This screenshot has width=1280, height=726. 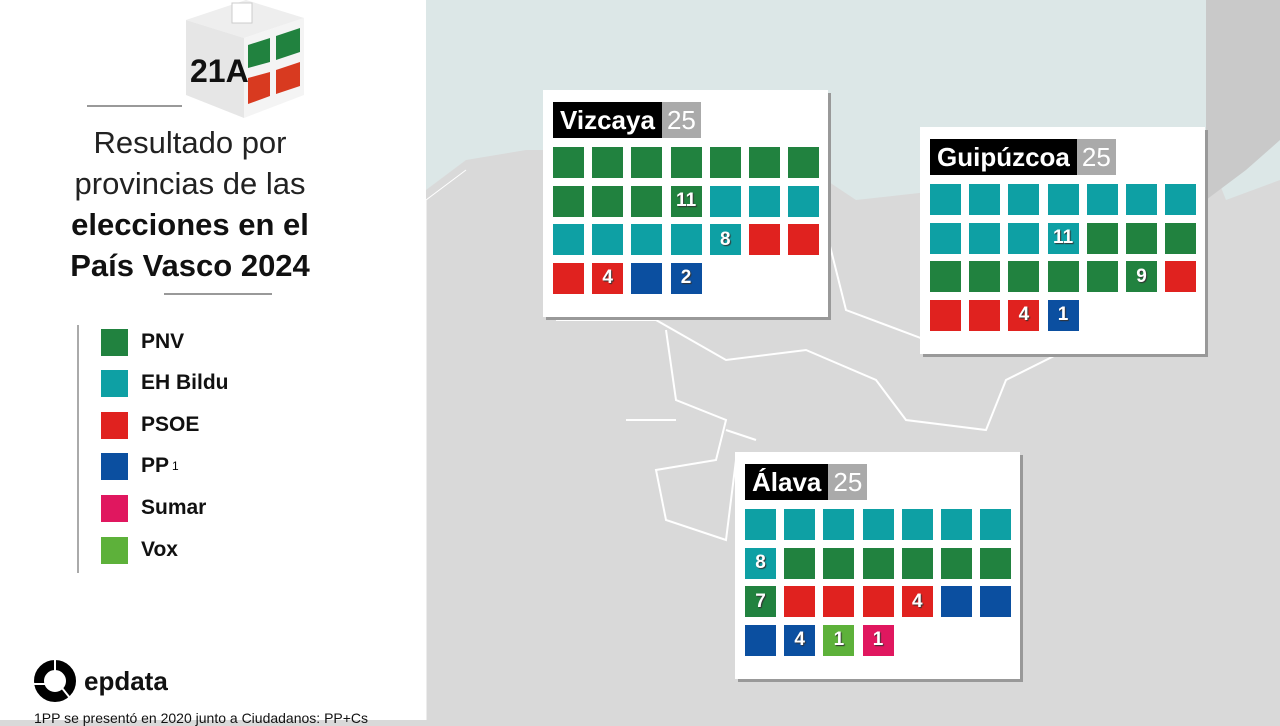 What do you see at coordinates (78, 449) in the screenshot?
I see `legend-divider` at bounding box center [78, 449].